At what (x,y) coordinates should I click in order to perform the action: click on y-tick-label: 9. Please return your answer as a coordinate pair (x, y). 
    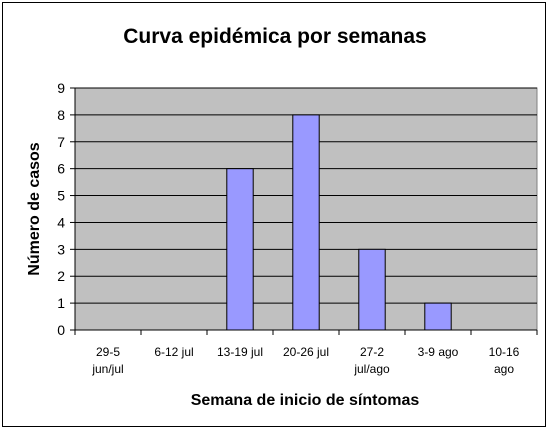
    Looking at the image, I should click on (61, 88).